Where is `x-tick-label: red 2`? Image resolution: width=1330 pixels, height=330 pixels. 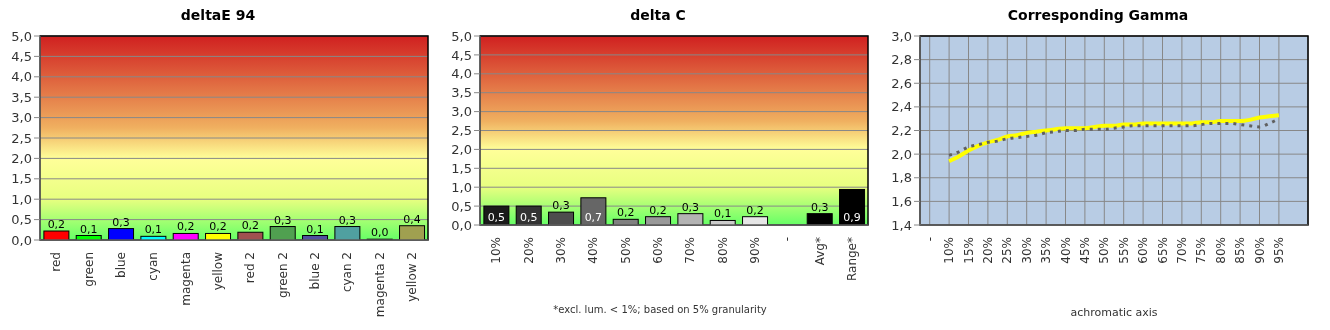
x-tick-label: red 2 is located at coordinates (250, 268).